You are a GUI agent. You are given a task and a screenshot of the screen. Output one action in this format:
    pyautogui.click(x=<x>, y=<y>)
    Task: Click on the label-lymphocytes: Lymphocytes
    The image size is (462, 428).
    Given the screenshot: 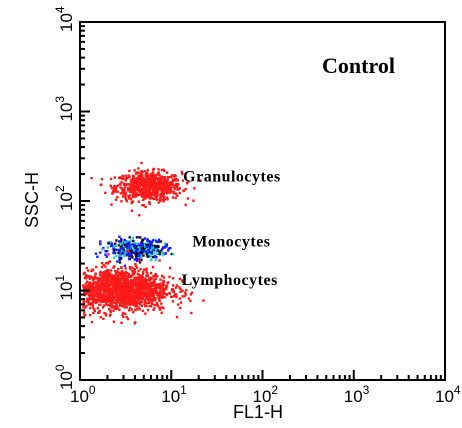 What is the action you would take?
    pyautogui.click(x=230, y=280)
    